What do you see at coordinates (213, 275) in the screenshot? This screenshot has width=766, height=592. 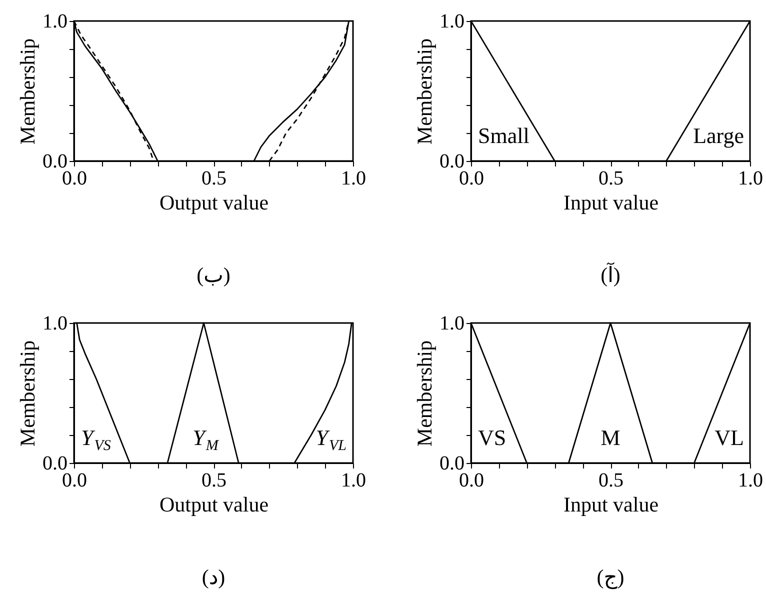 I see `text: (ب)` at bounding box center [213, 275].